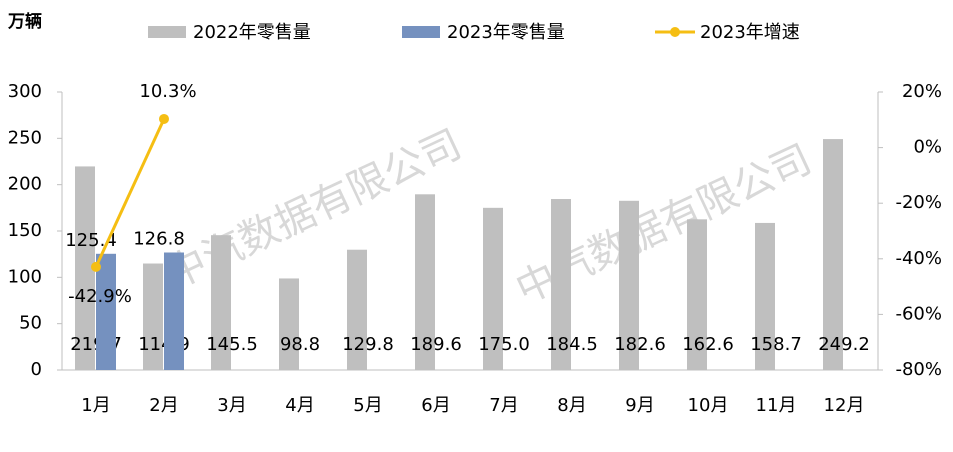  What do you see at coordinates (232, 344) in the screenshot?
I see `data-label: 145.5` at bounding box center [232, 344].